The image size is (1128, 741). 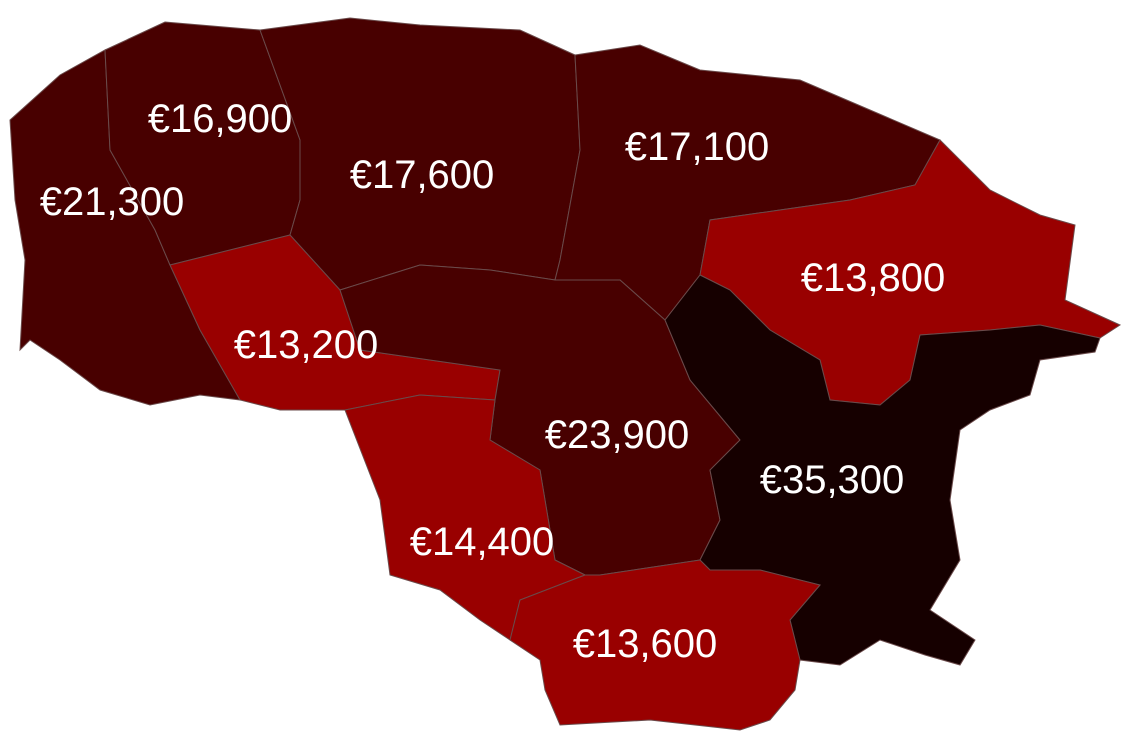 What do you see at coordinates (112, 202) in the screenshot?
I see `region-value-label: €21,300` at bounding box center [112, 202].